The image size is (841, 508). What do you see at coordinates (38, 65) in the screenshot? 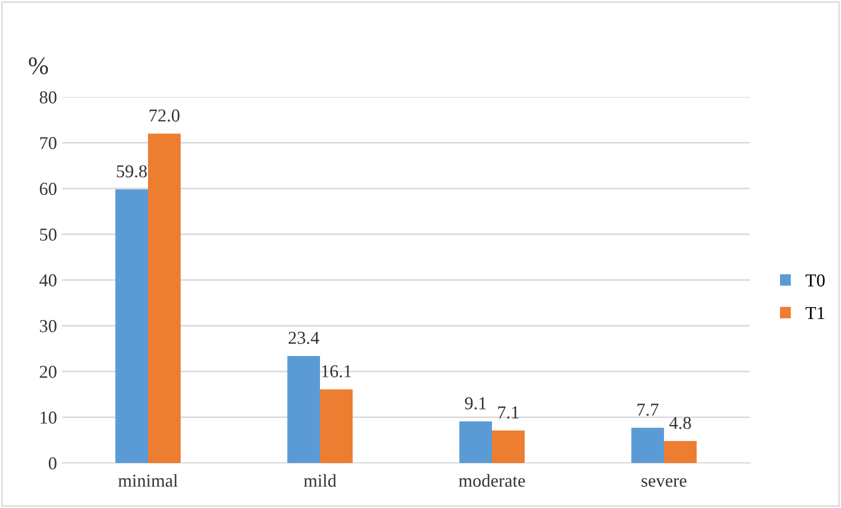
I see `y-axis-title: %` at bounding box center [38, 65].